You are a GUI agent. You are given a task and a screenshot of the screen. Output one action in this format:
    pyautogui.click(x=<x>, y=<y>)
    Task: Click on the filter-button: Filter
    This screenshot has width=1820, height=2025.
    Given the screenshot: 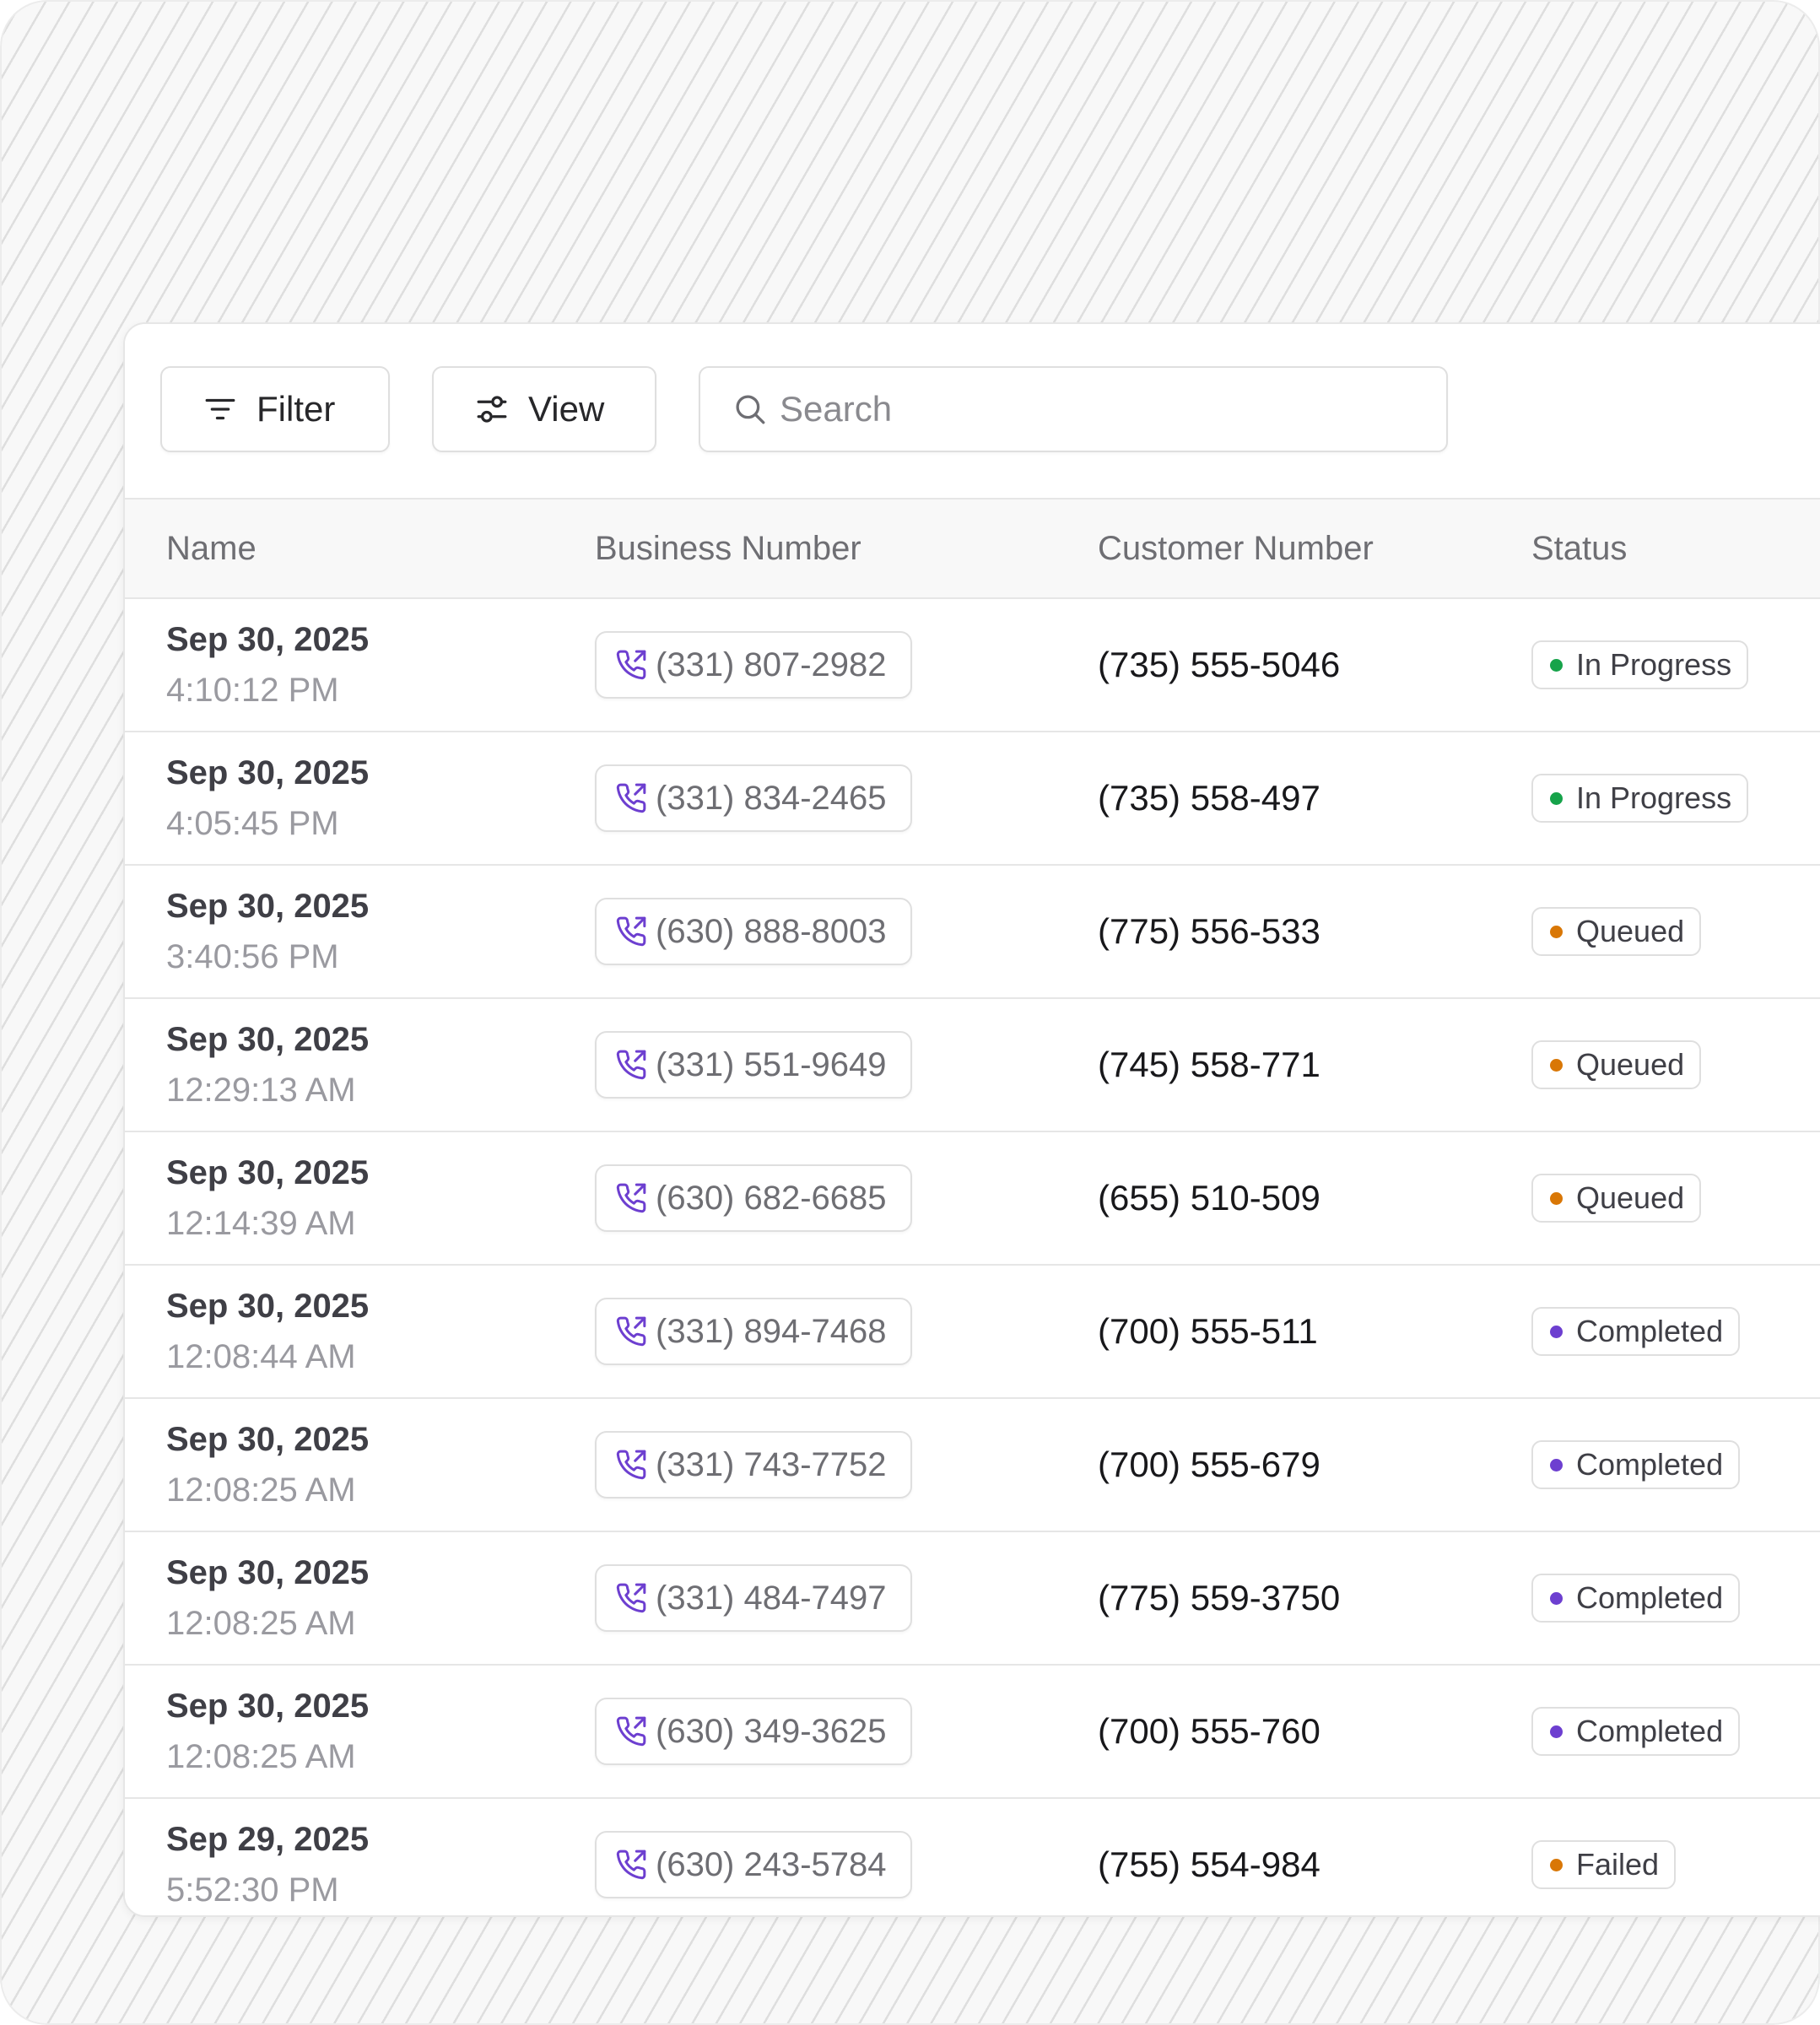 What is the action you would take?
    pyautogui.click(x=275, y=409)
    